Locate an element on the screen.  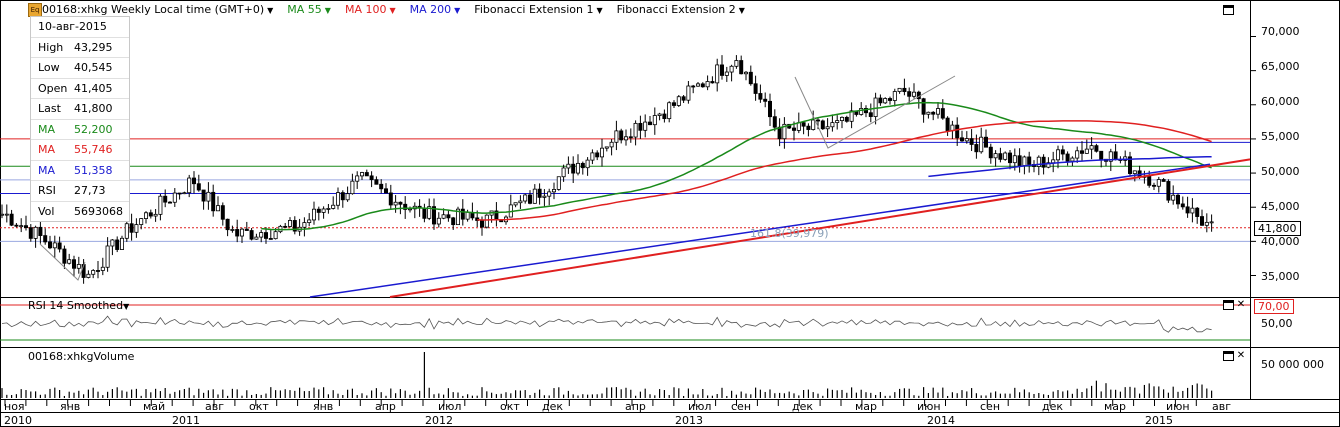
indicator-fib-ext-1: Fibonacci Extension 1 ▼ is located at coordinates (538, 9).